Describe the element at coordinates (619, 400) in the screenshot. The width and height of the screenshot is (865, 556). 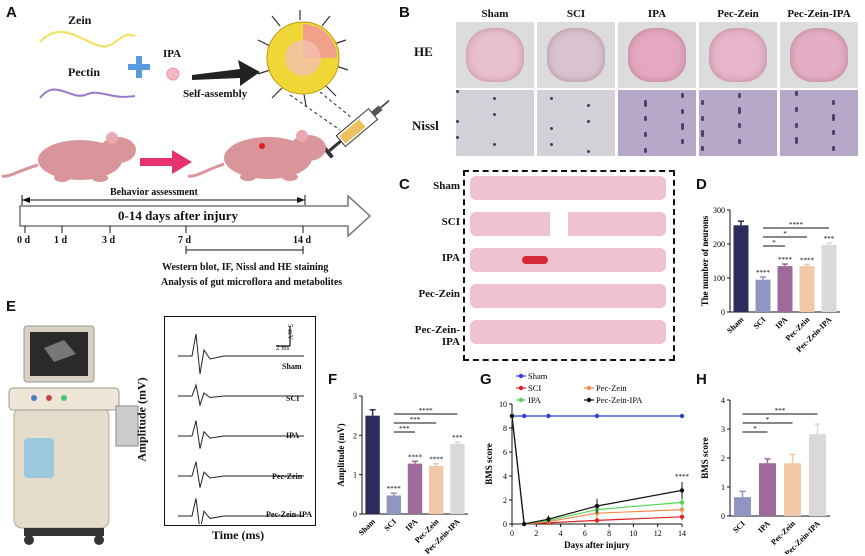
I see `legend-label: Pec-Zein-IPA` at that location.